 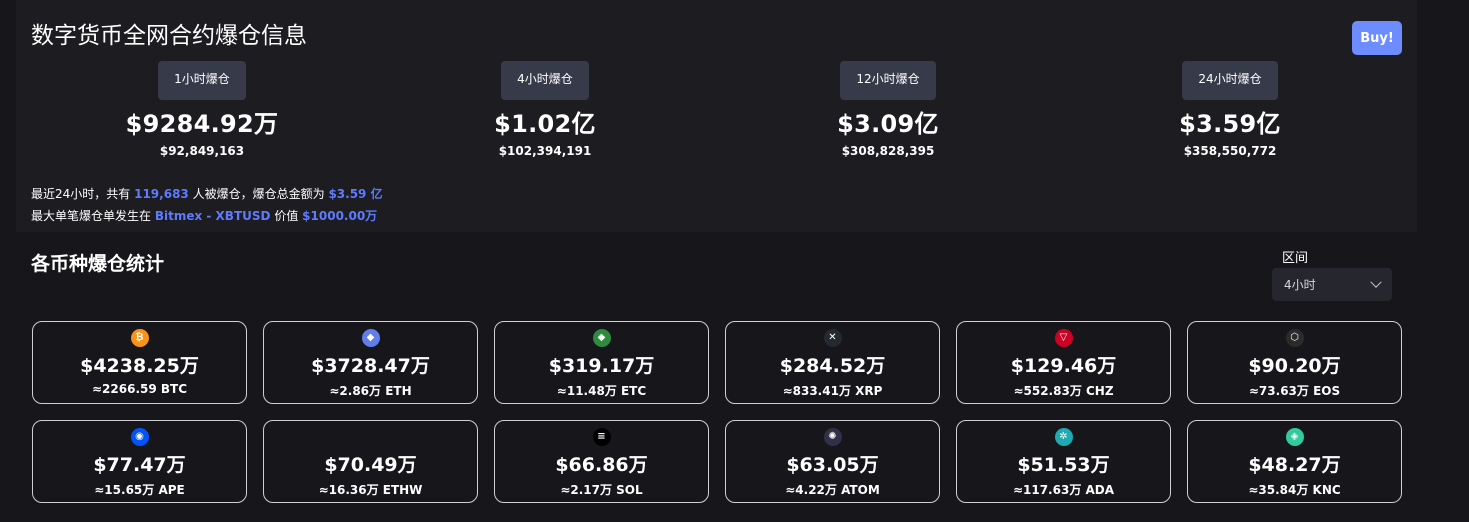 I want to click on period-tag: 4小时爆仓, so click(x=545, y=80).